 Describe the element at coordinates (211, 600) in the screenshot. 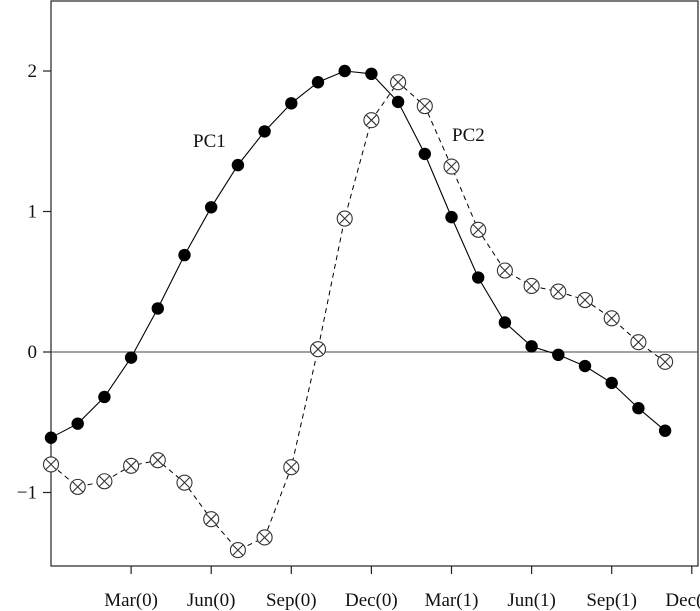

I see `x-tick-label: Jun(0)` at that location.